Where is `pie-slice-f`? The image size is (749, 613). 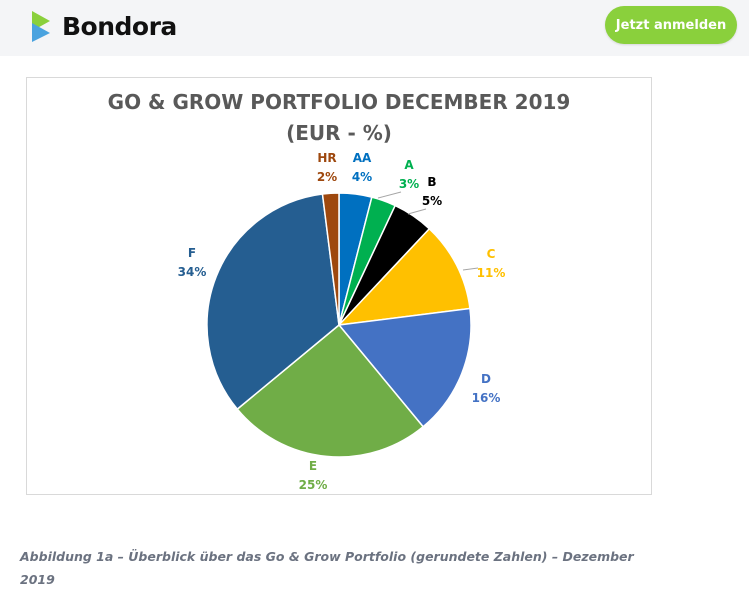
pie-slice-f is located at coordinates (273, 302).